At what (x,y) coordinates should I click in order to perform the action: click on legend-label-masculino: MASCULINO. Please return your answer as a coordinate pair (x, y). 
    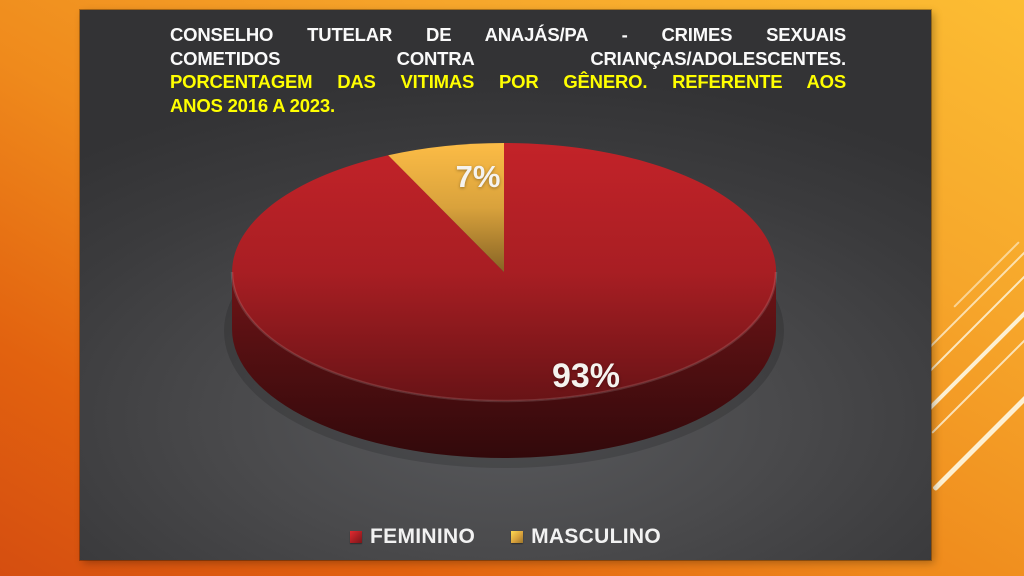
    Looking at the image, I should click on (596, 536).